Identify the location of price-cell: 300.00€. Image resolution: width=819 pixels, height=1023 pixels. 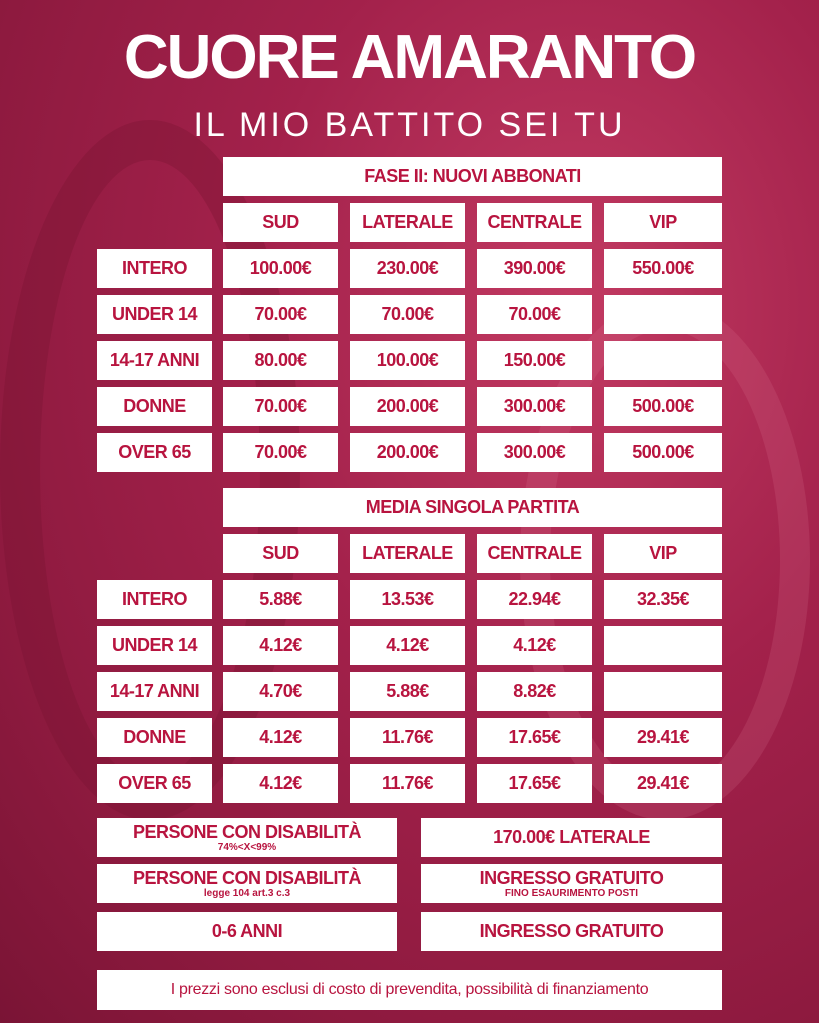
(534, 452).